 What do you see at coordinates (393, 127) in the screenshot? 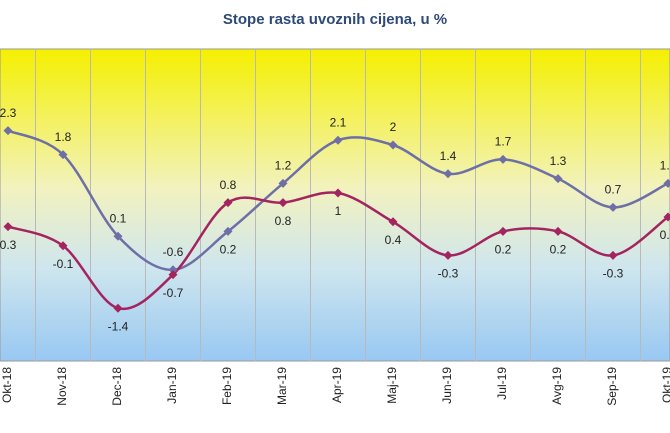
I see `data-label: 2` at bounding box center [393, 127].